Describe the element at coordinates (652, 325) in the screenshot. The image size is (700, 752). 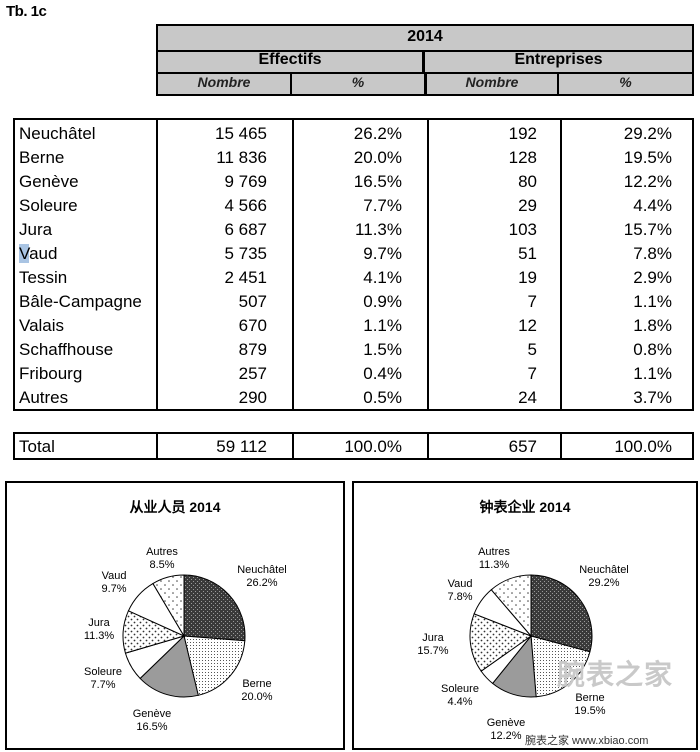
I see `row-ent-pct: 1.8%` at that location.